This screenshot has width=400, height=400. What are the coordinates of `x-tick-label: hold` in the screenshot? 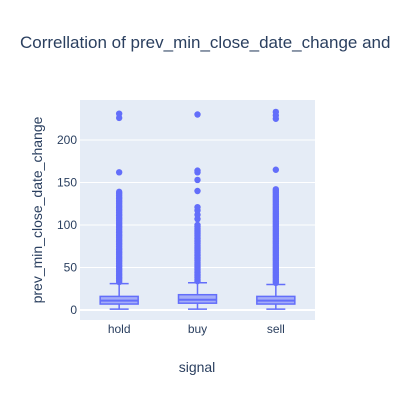 It's located at (119, 329).